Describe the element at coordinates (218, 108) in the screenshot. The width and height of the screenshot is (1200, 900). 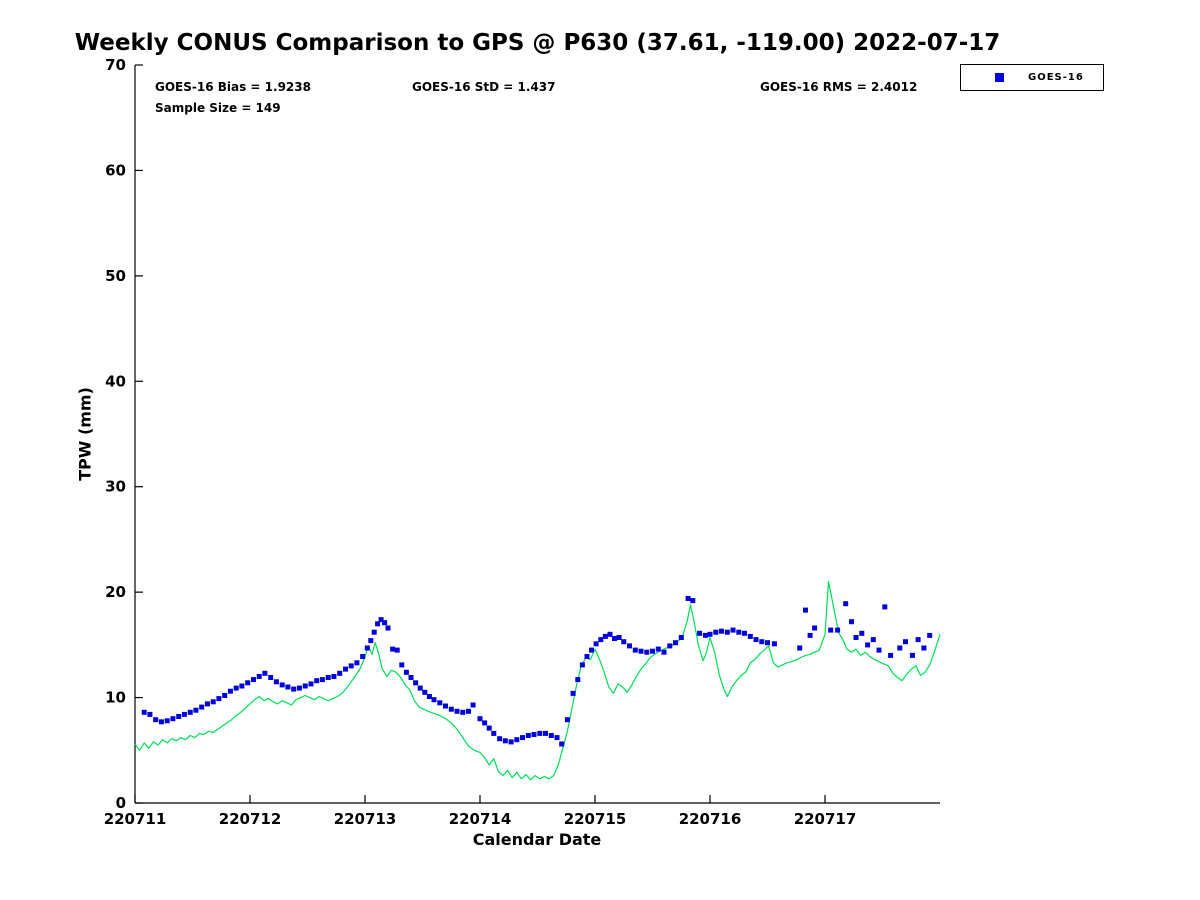
I see `stat-sample-size: Sample Size = 149` at that location.